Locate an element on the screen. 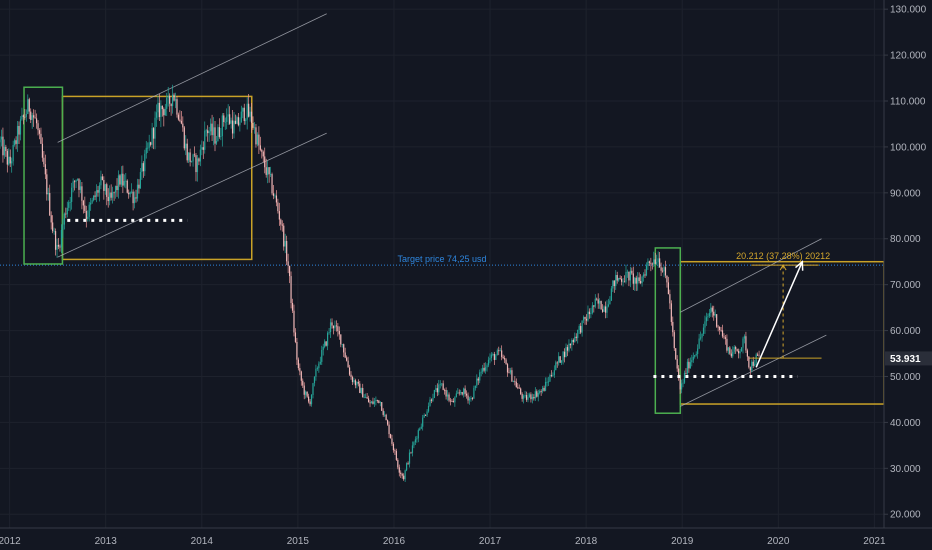 The image size is (932, 550). time-tick-label: 2016 is located at coordinates (394, 541).